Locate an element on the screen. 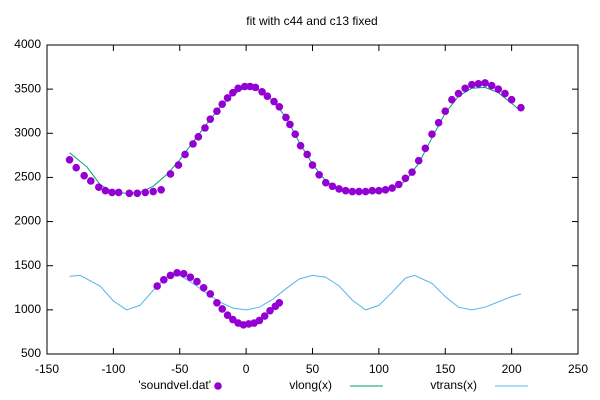 This screenshot has width=600, height=400. x-tick-label: -150 is located at coordinates (47, 369).